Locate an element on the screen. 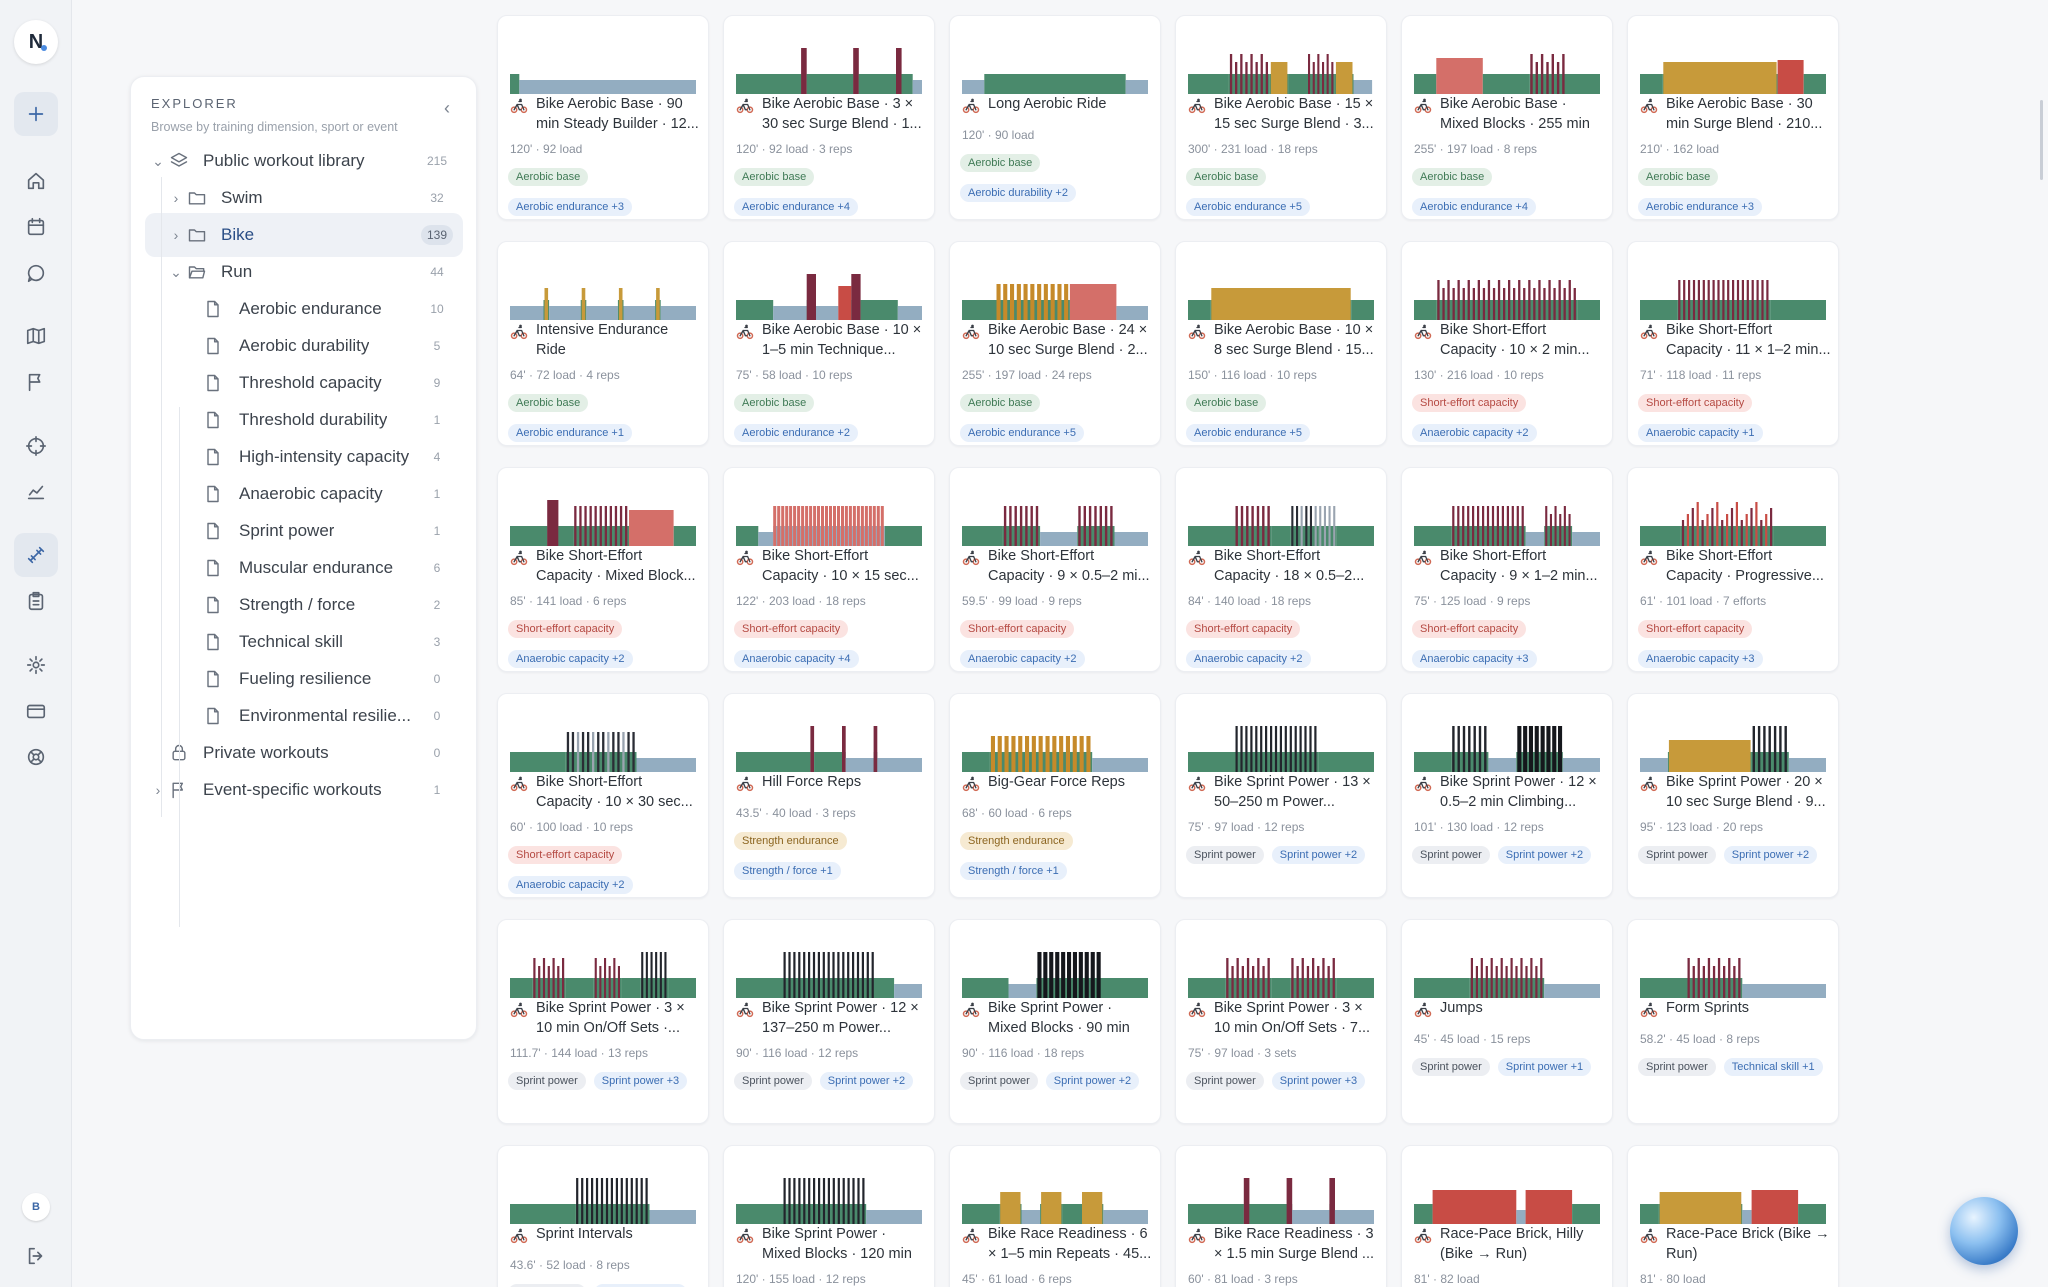 This screenshot has height=1287, width=2048. tree-item: Environmental resilie... 0 is located at coordinates (304, 716).